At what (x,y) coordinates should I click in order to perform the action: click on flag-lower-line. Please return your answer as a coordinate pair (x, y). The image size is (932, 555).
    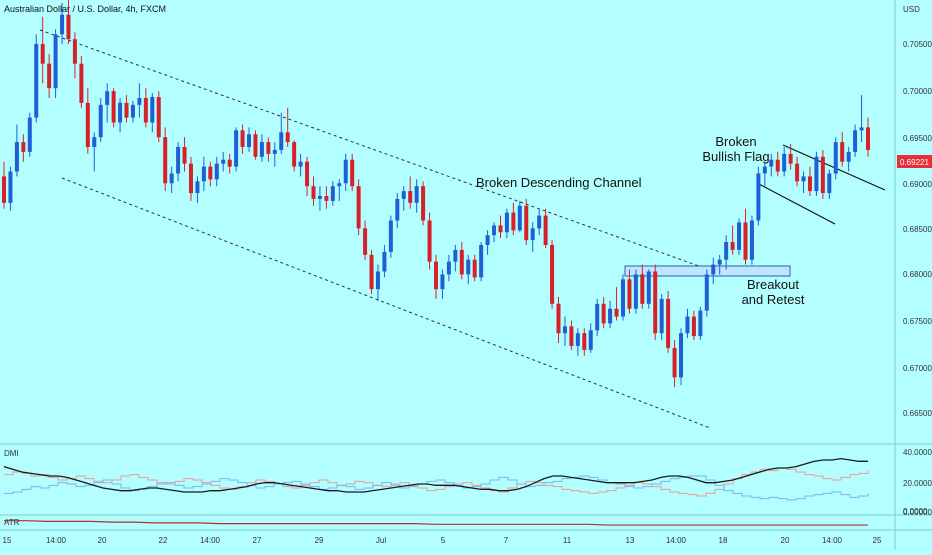
    Looking at the image, I should click on (796, 203).